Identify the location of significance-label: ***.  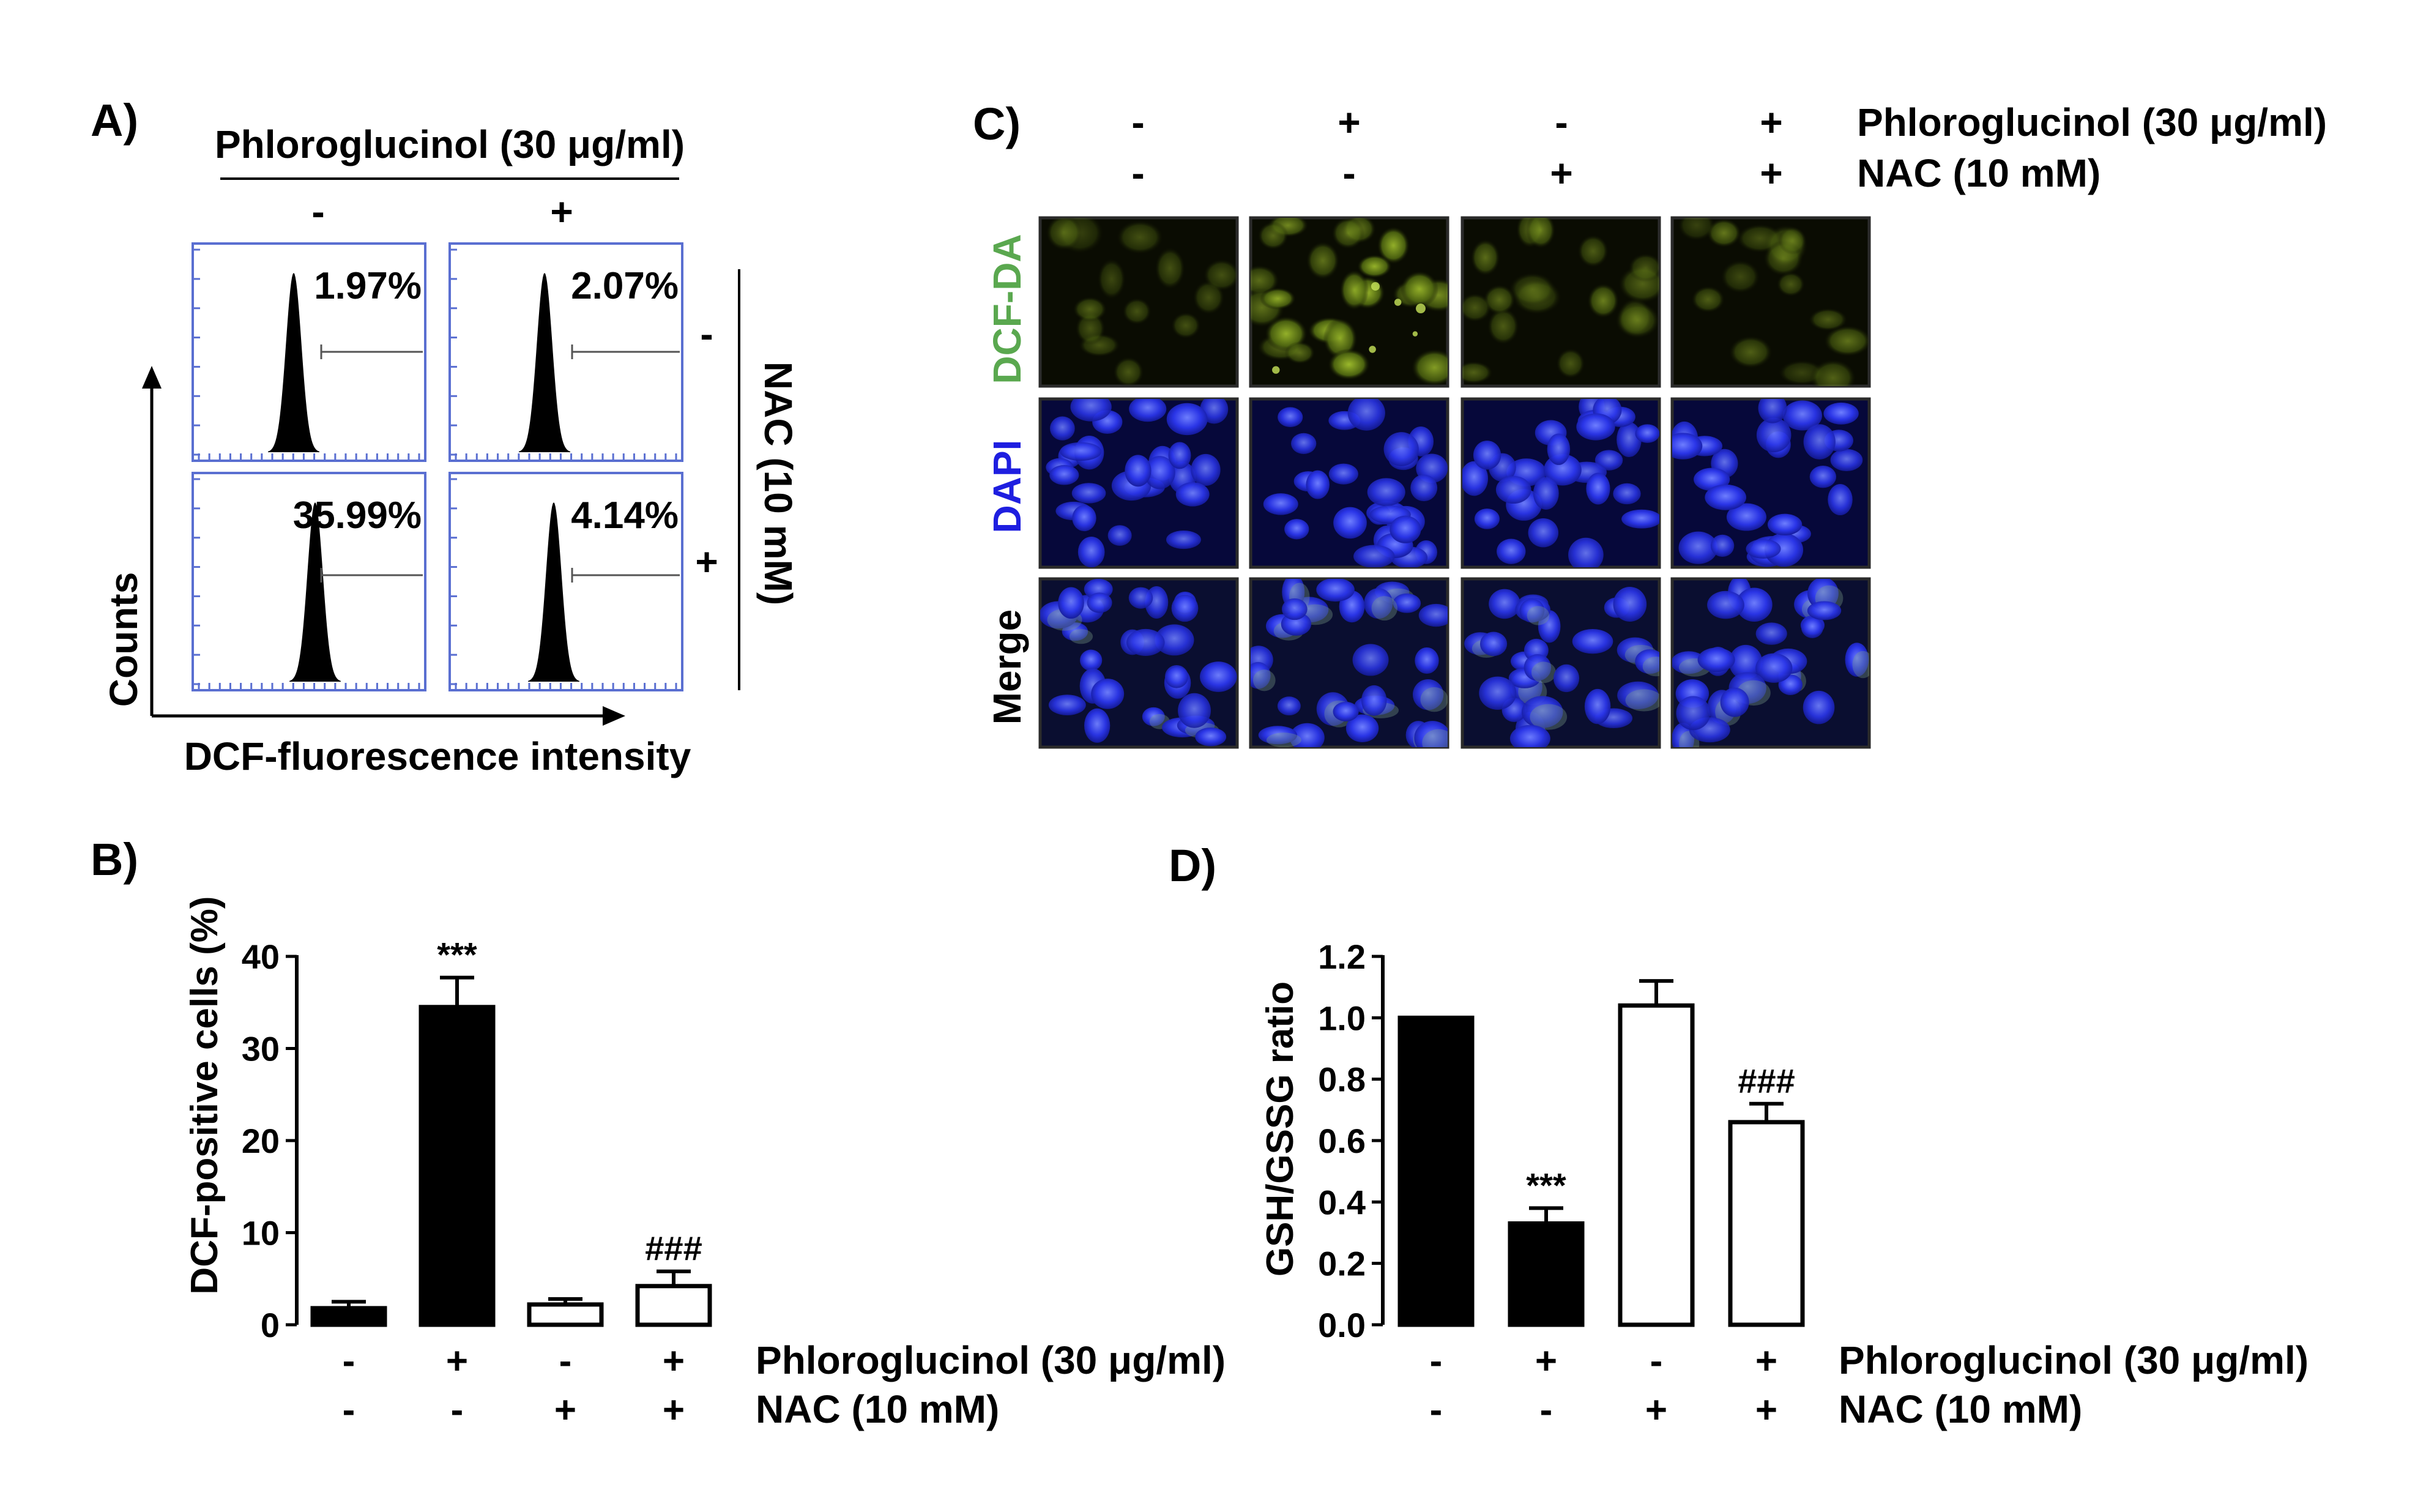
(1546, 1185).